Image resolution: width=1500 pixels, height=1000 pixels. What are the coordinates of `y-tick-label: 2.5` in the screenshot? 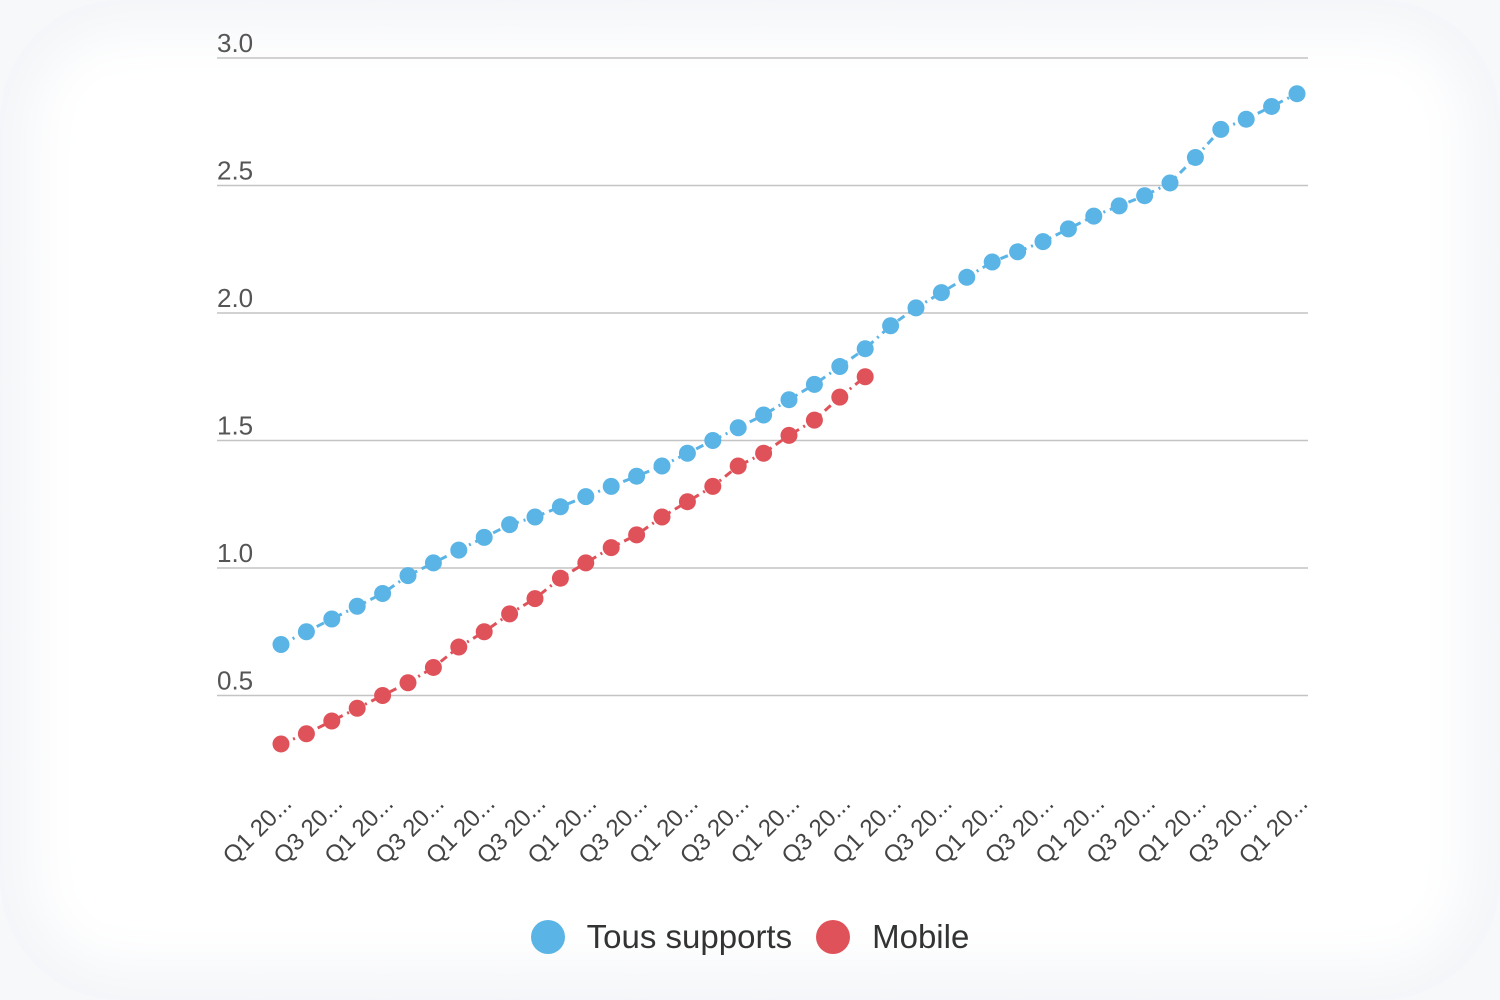 It's located at (235, 171).